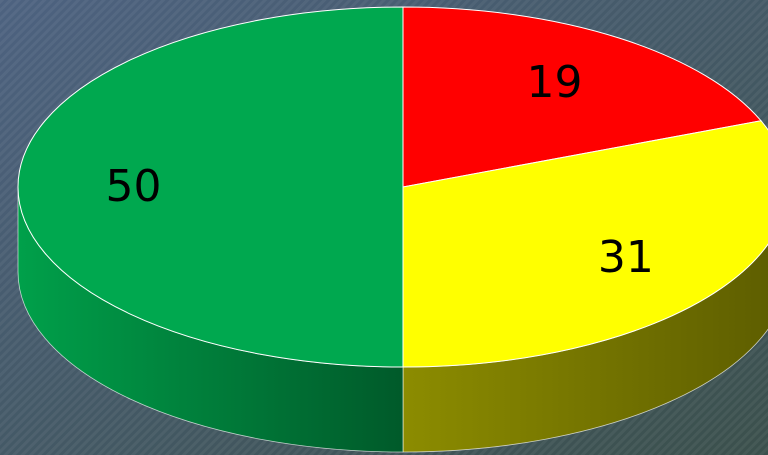 This screenshot has height=455, width=768. What do you see at coordinates (554, 82) in the screenshot?
I see `data-label: 19` at bounding box center [554, 82].